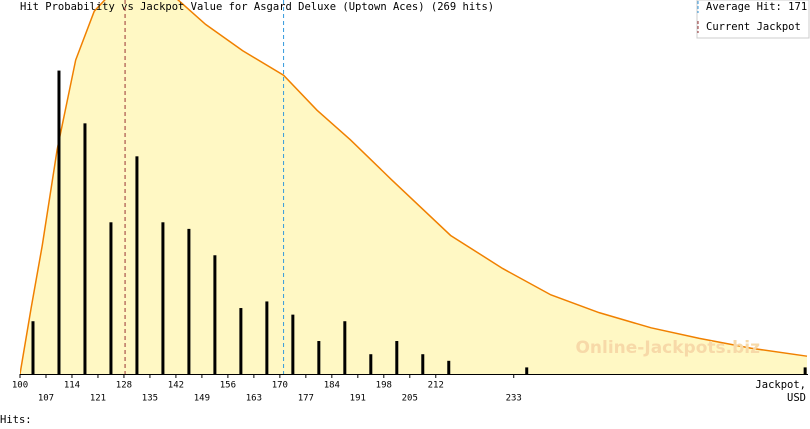 The width and height of the screenshot is (810, 429). Describe the element at coordinates (254, 399) in the screenshot. I see `x-tick-label: 163` at that location.